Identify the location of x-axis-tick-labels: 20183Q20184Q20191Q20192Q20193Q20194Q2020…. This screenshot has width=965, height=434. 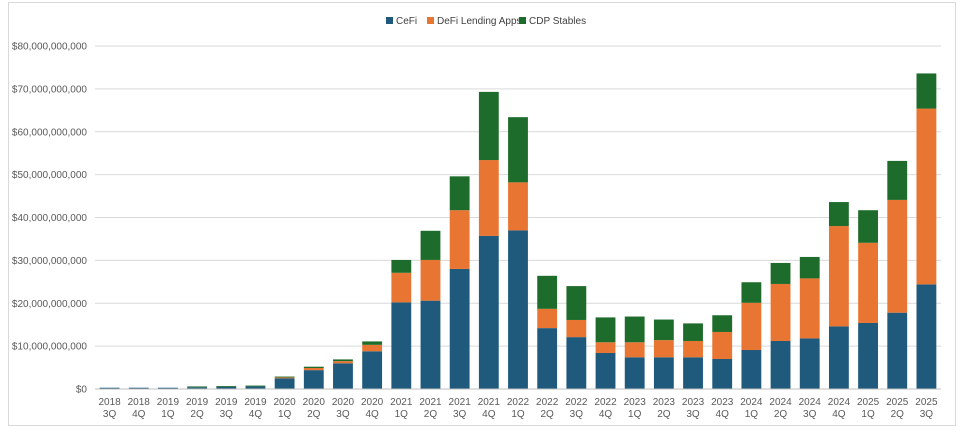
(518, 408).